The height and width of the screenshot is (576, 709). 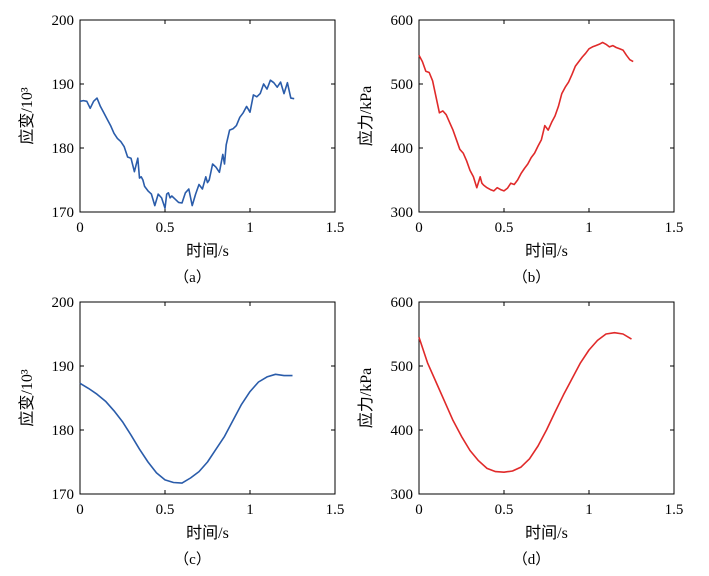 I want to click on panel-caption: （b）, so click(x=532, y=277).